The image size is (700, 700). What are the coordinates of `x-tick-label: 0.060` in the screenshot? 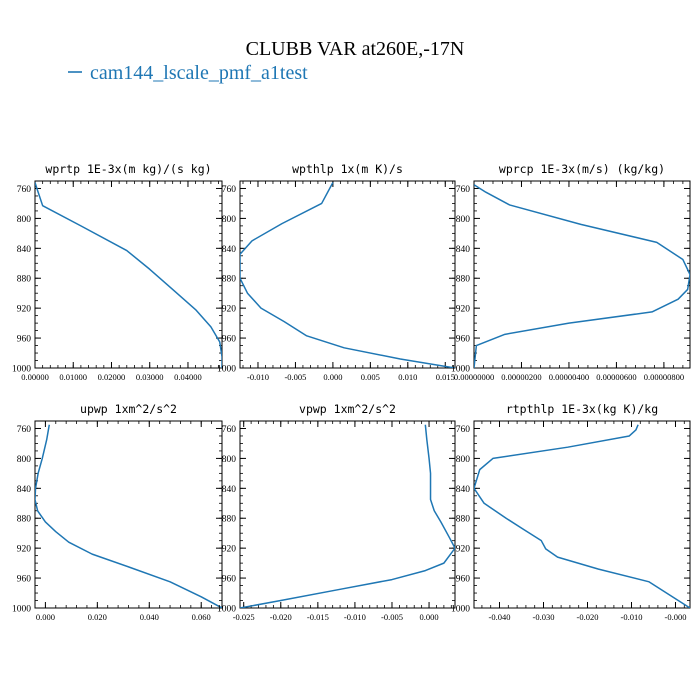 It's located at (201, 617).